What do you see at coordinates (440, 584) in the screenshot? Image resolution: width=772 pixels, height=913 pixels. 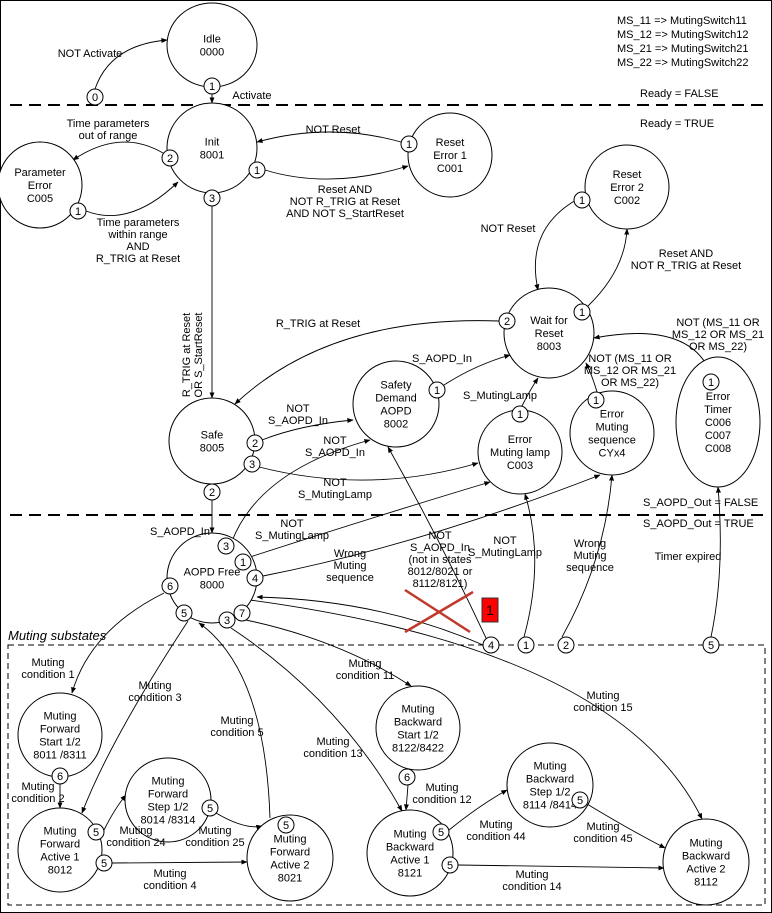 I see `transition-label-line: 8112/8121)` at bounding box center [440, 584].